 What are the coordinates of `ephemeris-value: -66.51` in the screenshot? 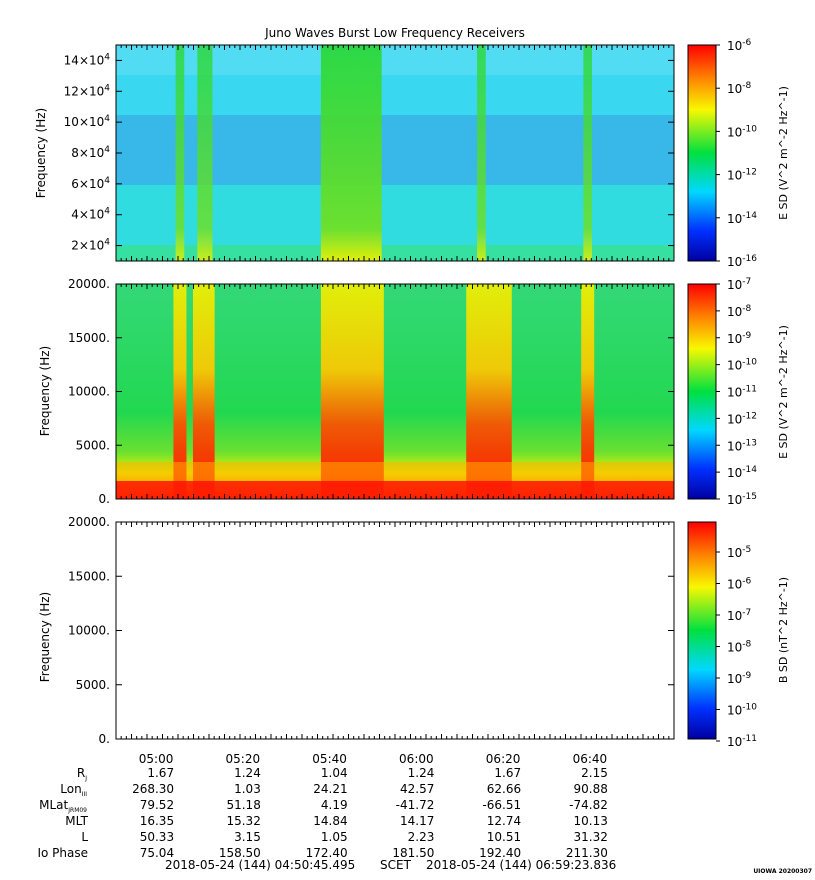 It's located at (501, 805).